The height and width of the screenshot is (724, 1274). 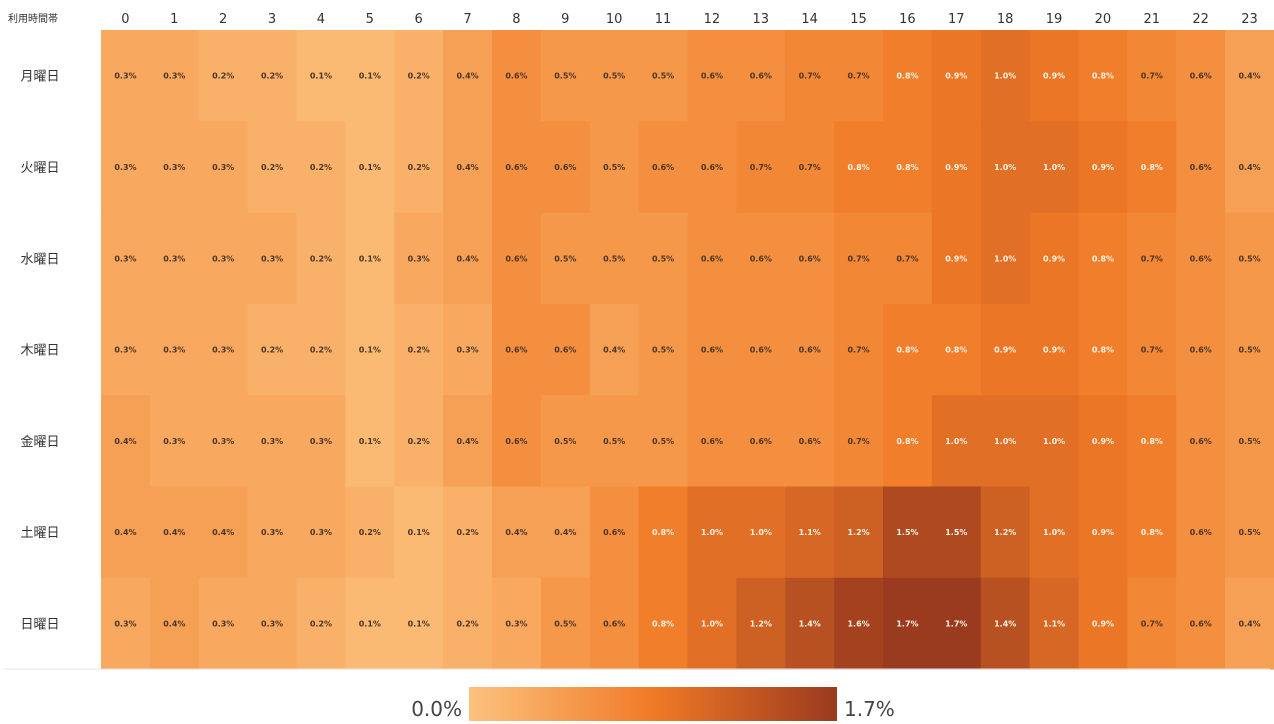 What do you see at coordinates (39, 259) in the screenshot?
I see `day-label: 水曜日` at bounding box center [39, 259].